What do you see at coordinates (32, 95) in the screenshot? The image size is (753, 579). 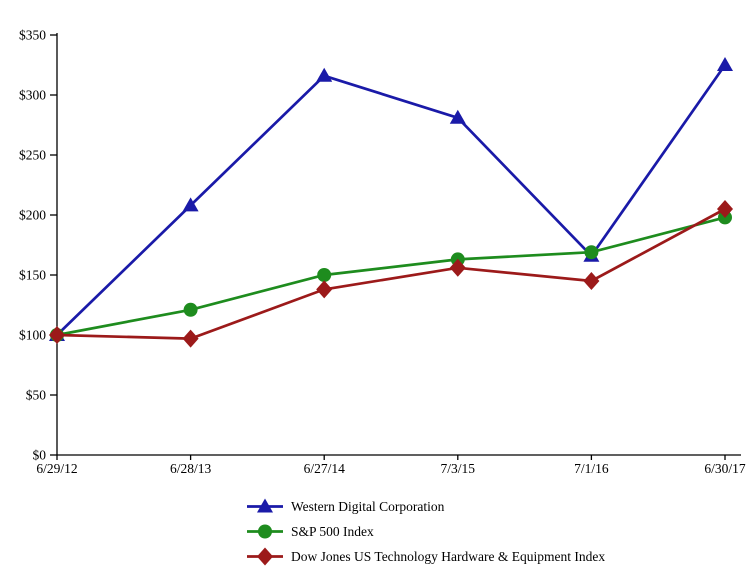 I see `y-tick-label: $300` at bounding box center [32, 95].